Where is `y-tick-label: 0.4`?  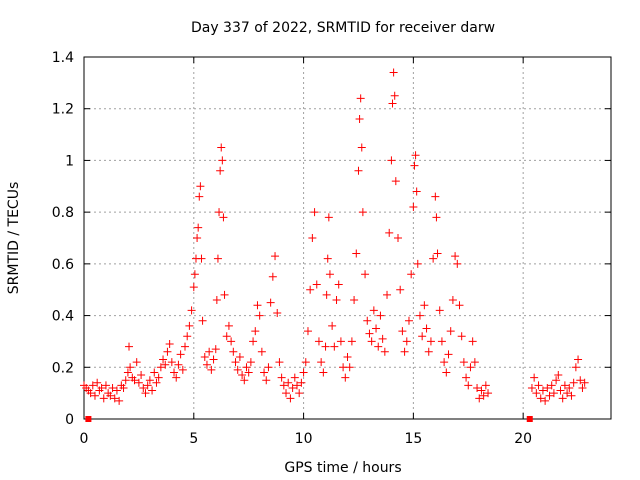 y-tick-label: 0.4 is located at coordinates (63, 317).